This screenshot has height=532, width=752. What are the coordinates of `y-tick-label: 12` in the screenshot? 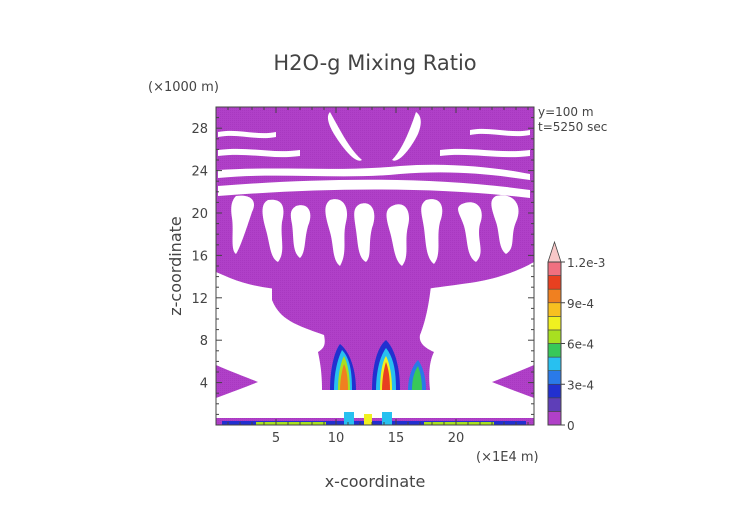 It's located at (199, 299).